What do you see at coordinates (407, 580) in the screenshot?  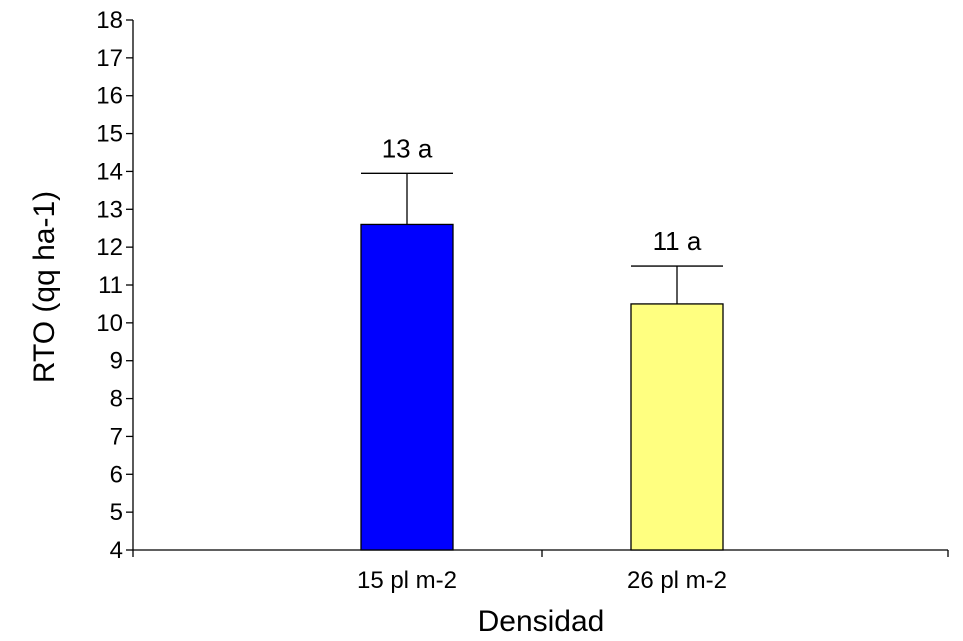 I see `x-tick-label: 15 pl m-2` at bounding box center [407, 580].